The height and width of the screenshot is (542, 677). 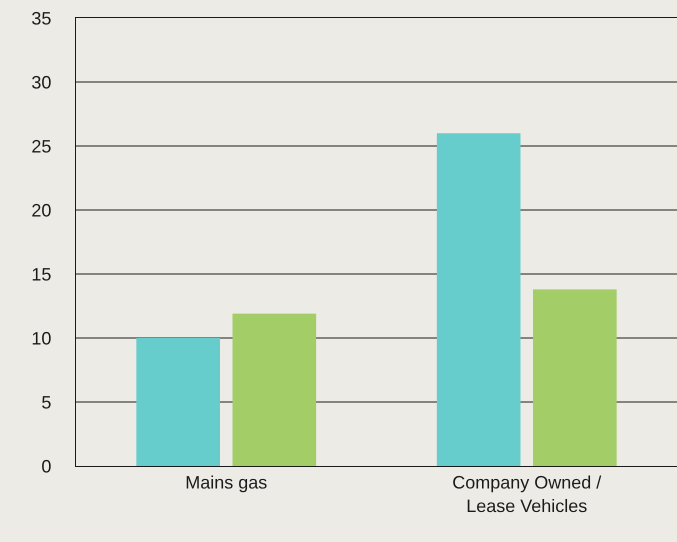 I want to click on y-tick-label: 30, so click(x=41, y=82).